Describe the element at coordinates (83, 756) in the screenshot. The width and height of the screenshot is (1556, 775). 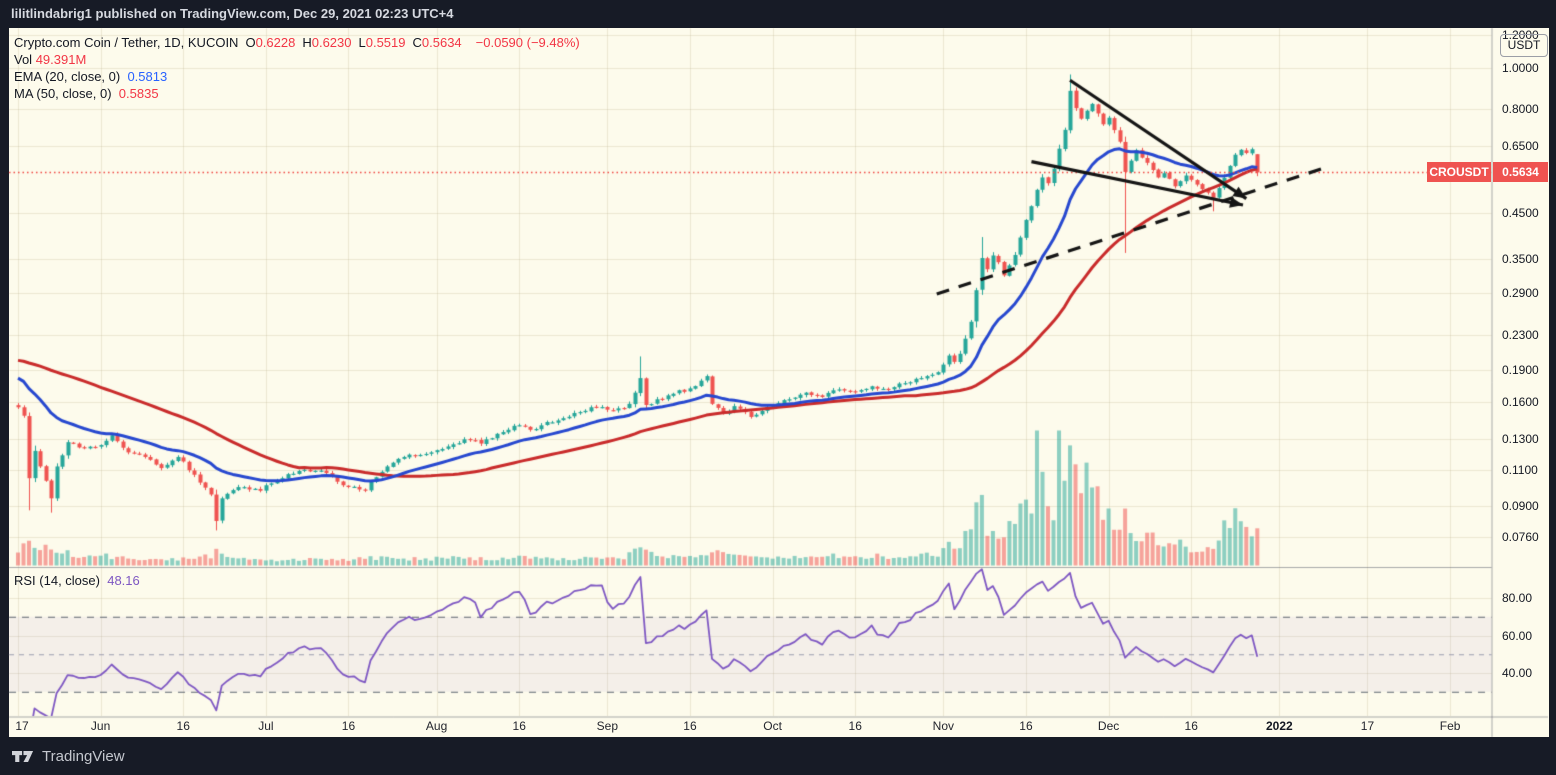
I see `brand-name: TradingView` at that location.